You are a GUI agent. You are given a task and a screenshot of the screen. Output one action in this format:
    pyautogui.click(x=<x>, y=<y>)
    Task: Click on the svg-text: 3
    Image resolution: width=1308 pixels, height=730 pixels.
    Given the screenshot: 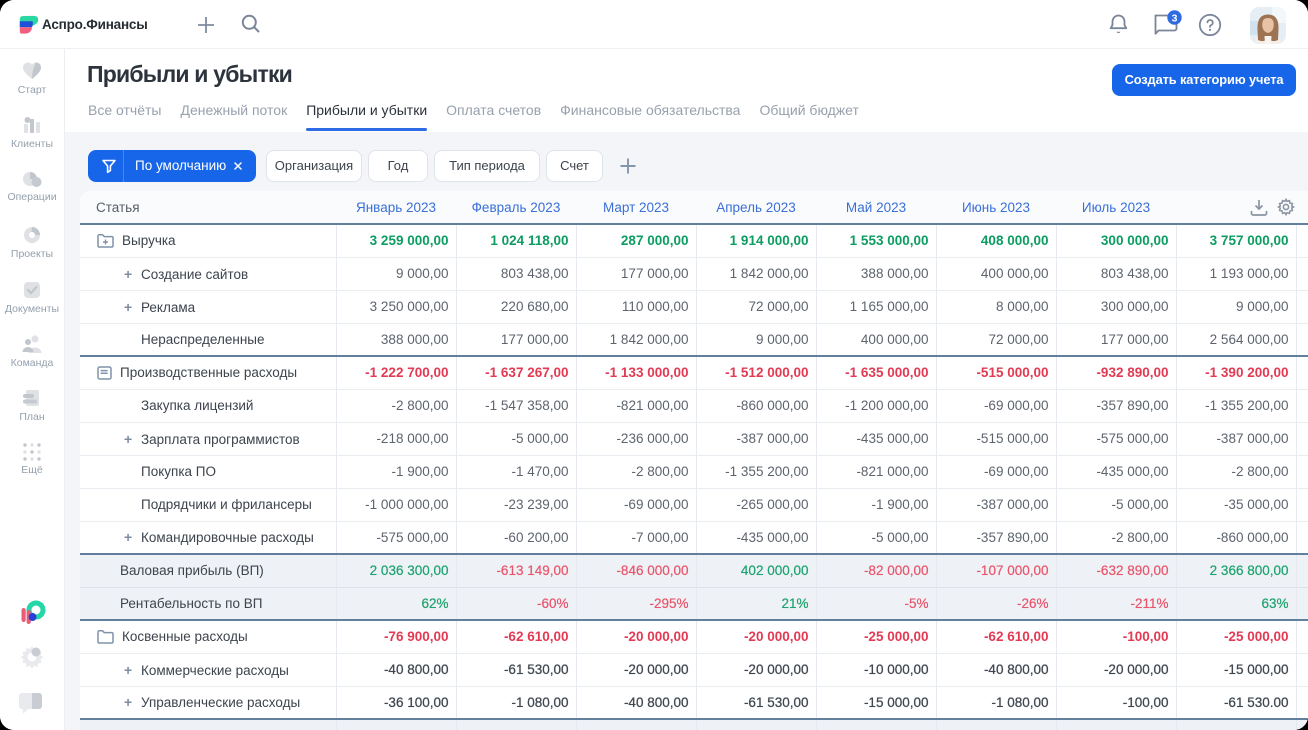 What is the action you would take?
    pyautogui.click(x=1175, y=18)
    